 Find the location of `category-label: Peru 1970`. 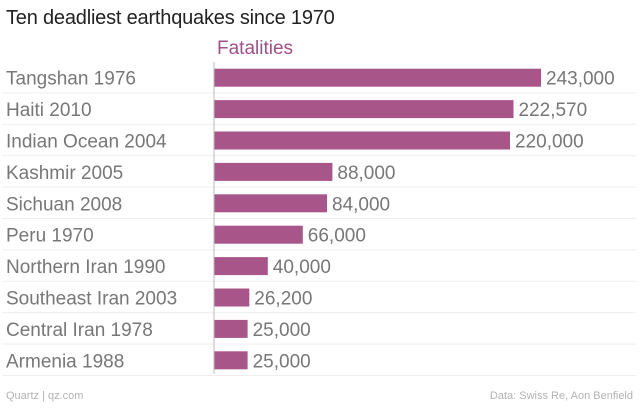

category-label: Peru 1970 is located at coordinates (50, 236).